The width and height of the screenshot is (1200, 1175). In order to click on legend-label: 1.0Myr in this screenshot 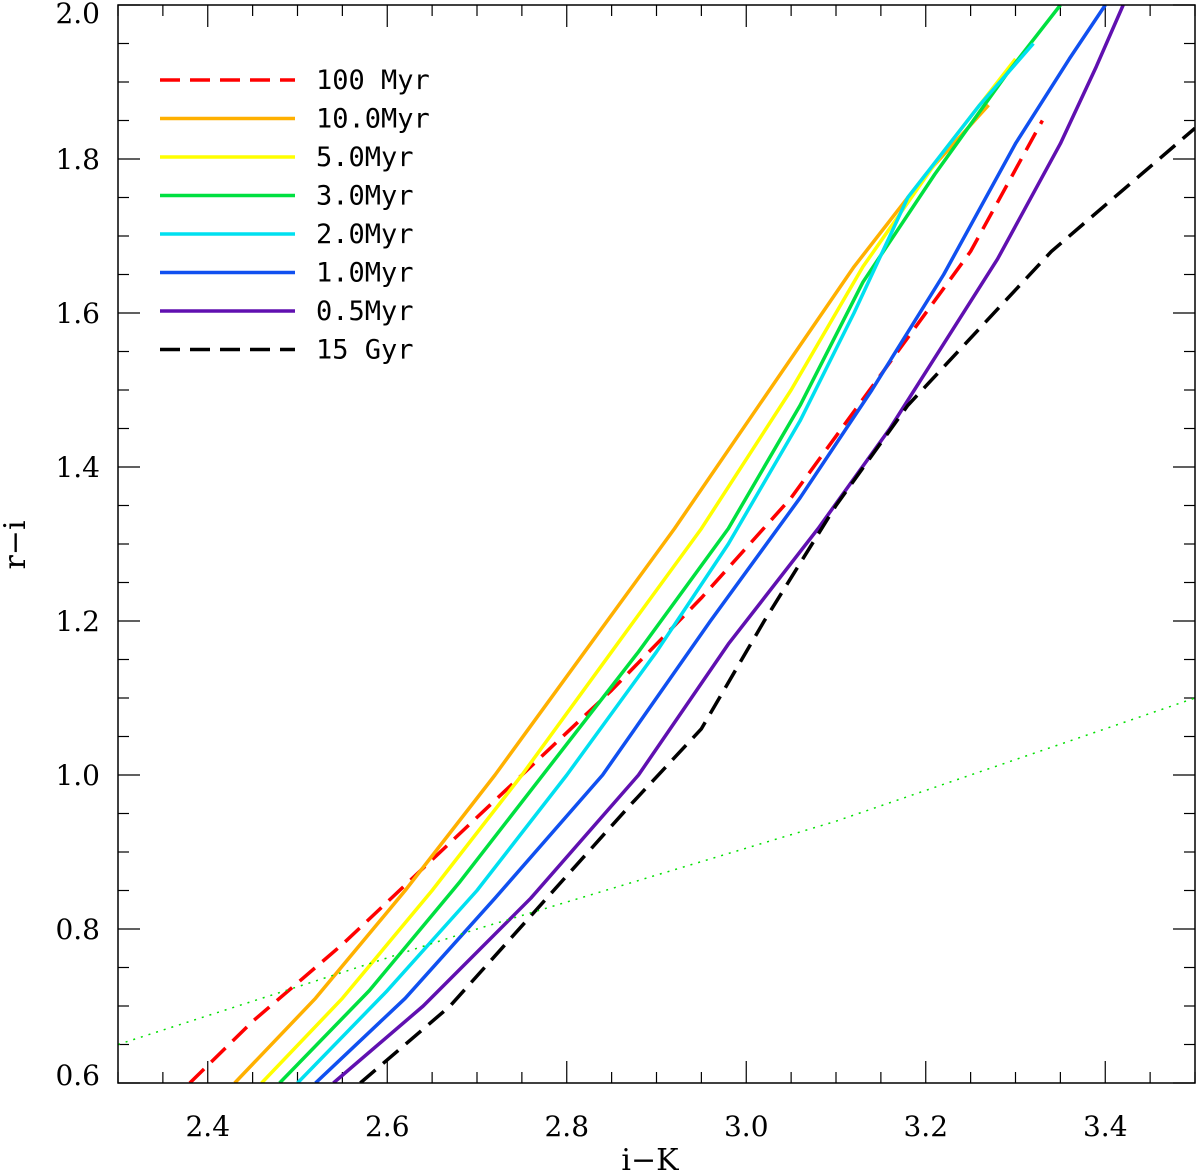, I will do `click(365, 273)`.